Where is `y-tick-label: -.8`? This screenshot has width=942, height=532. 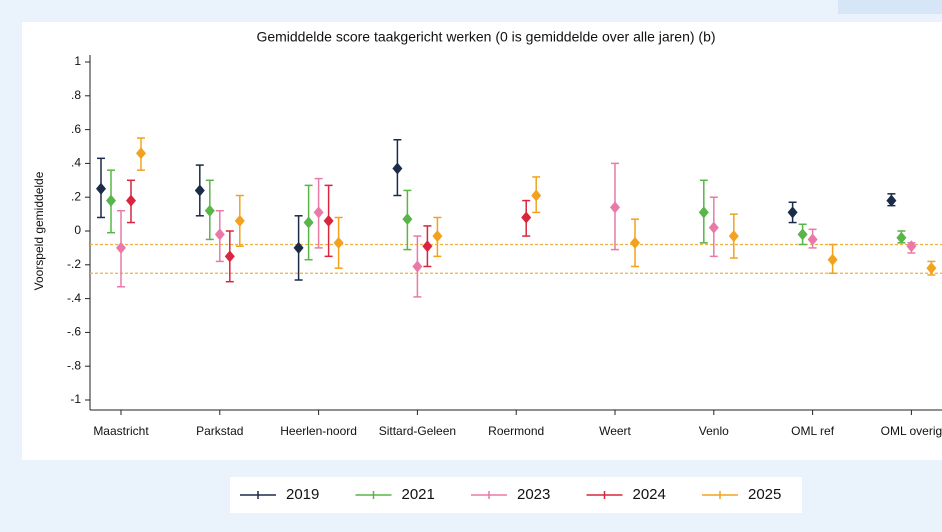 y-tick-label: -.8 is located at coordinates (74, 365).